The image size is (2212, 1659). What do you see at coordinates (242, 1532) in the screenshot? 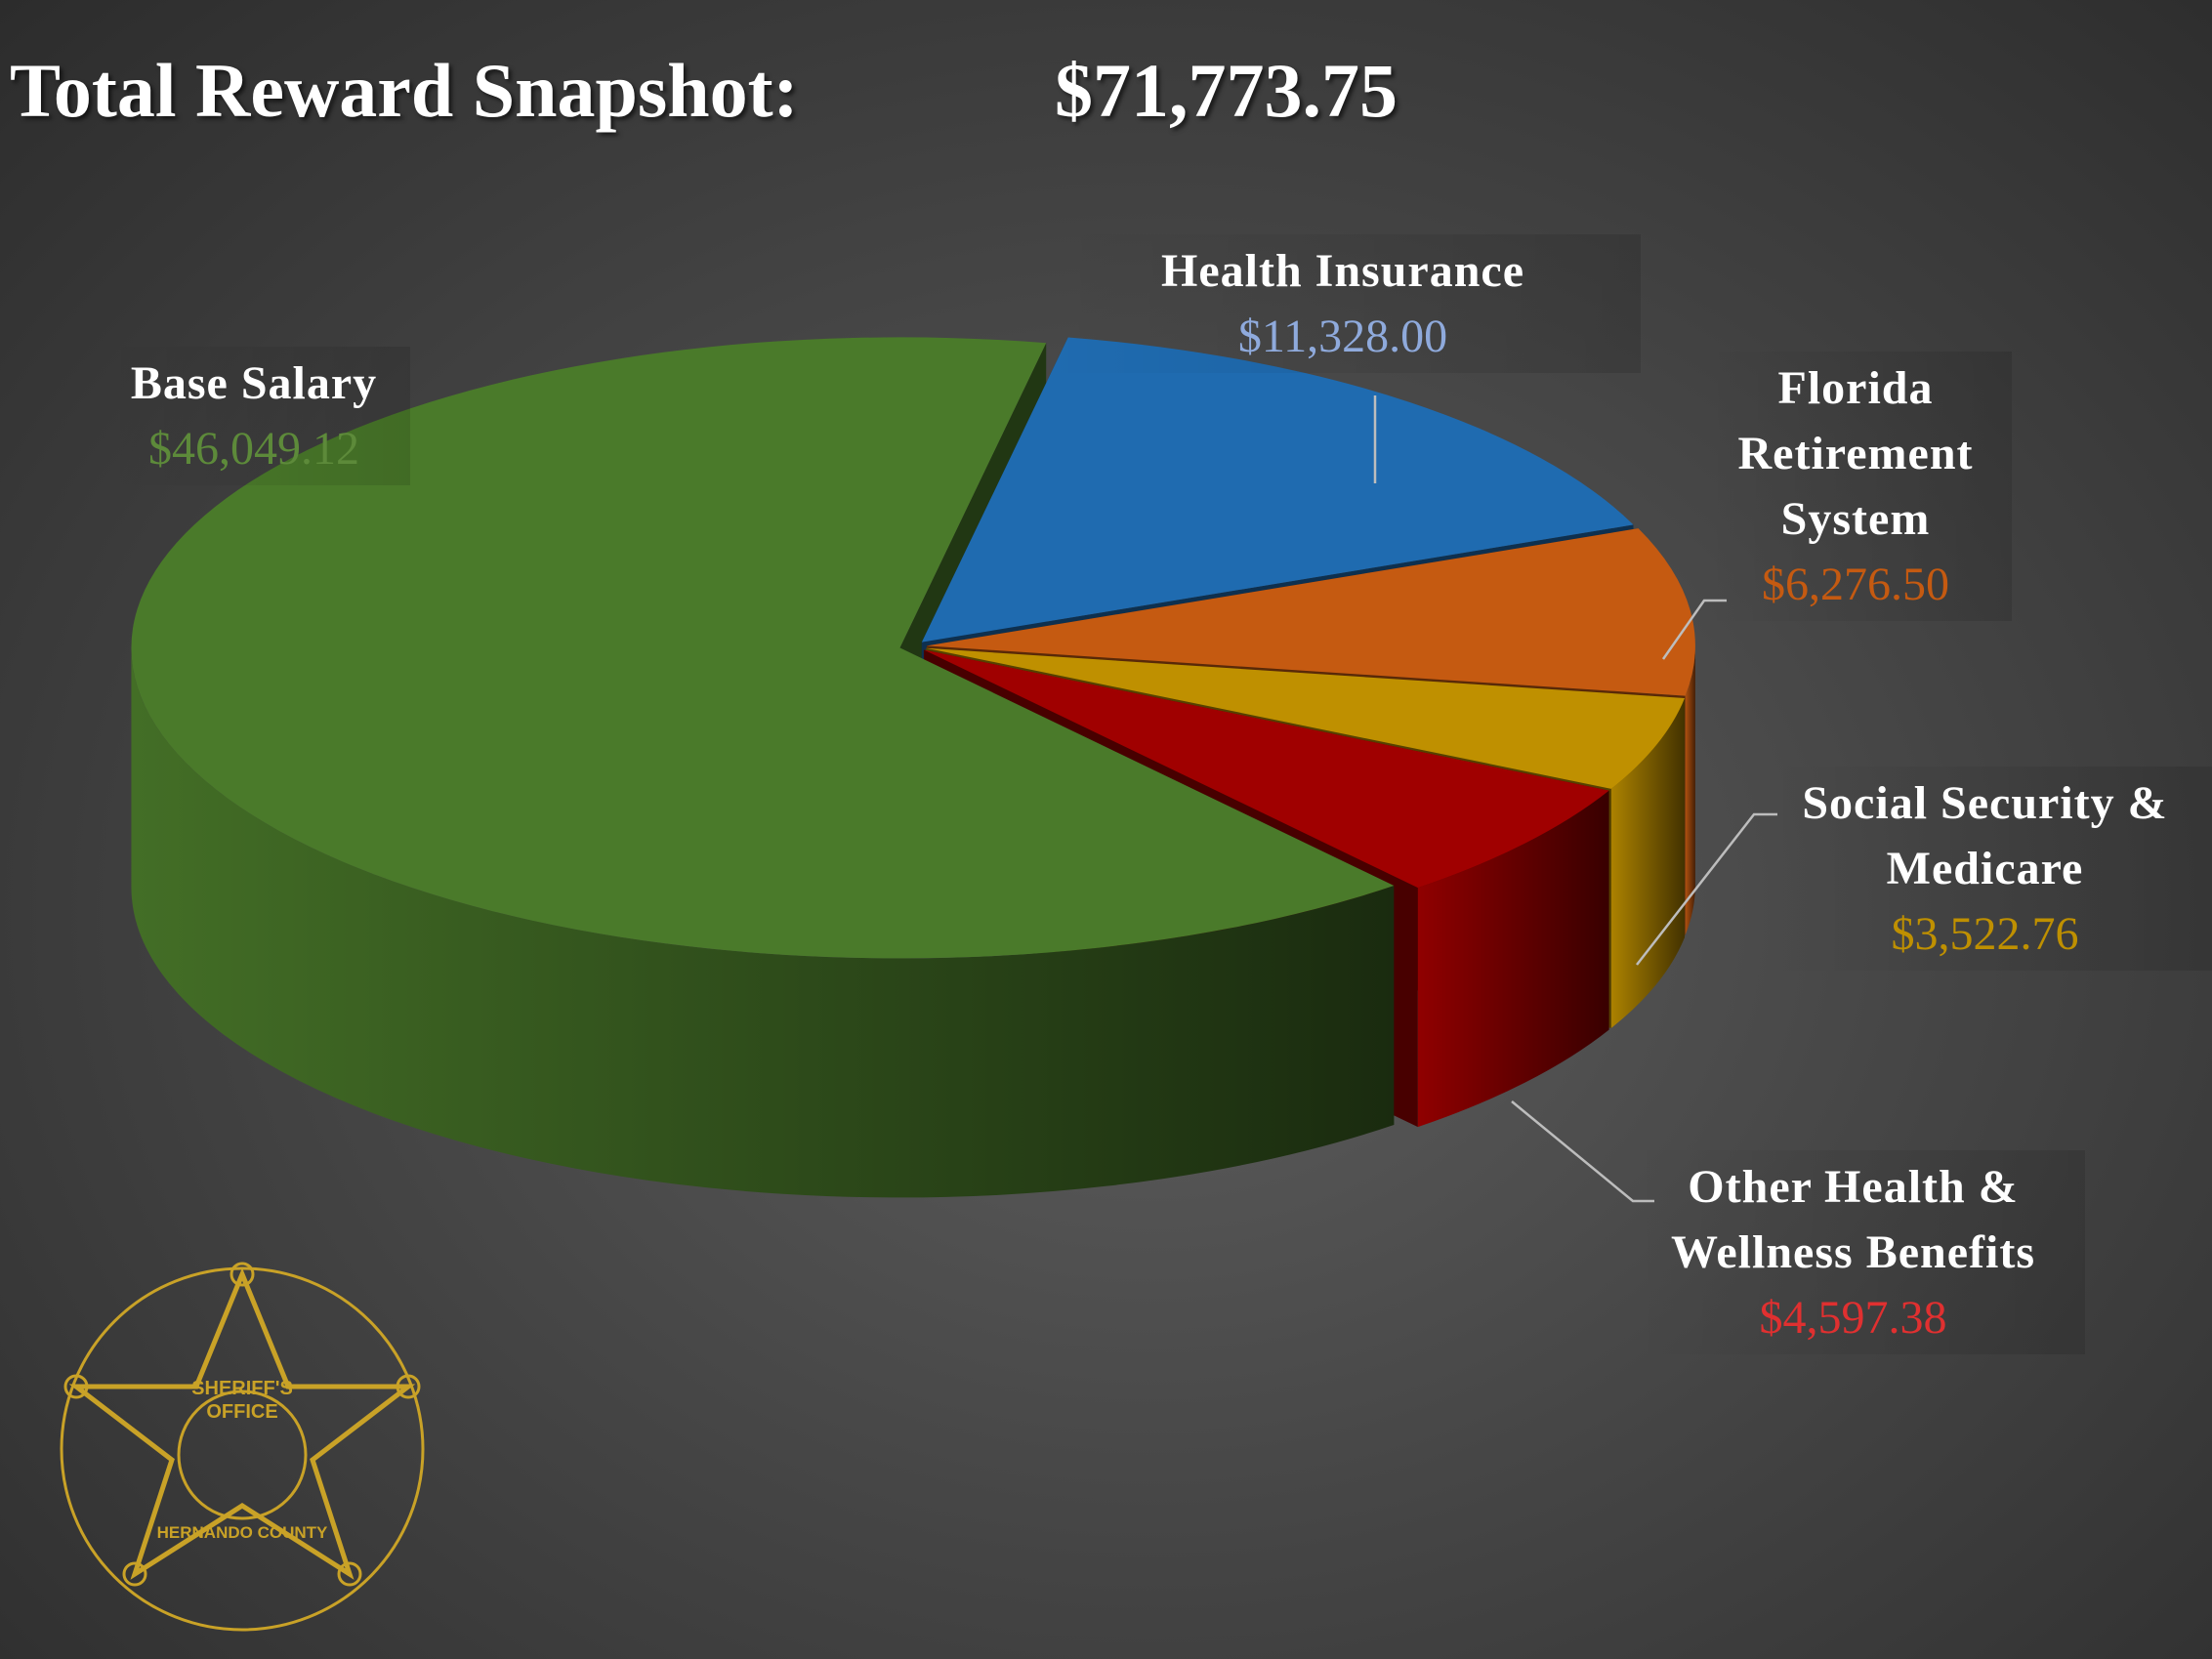
I see `logo-text: HERNANDO COUNTY` at bounding box center [242, 1532].